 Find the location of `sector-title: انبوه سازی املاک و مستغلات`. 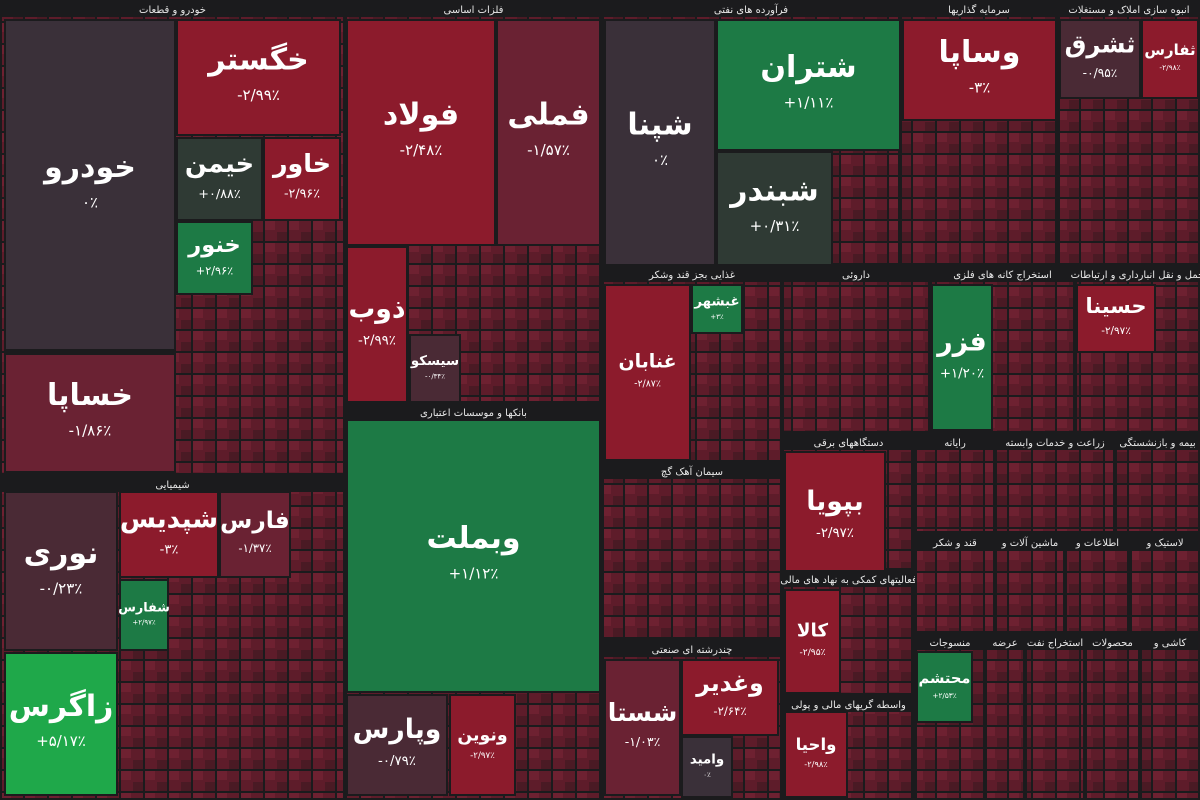

sector-title: انبوه سازی املاک و مستغلات is located at coordinates (1128, 10).